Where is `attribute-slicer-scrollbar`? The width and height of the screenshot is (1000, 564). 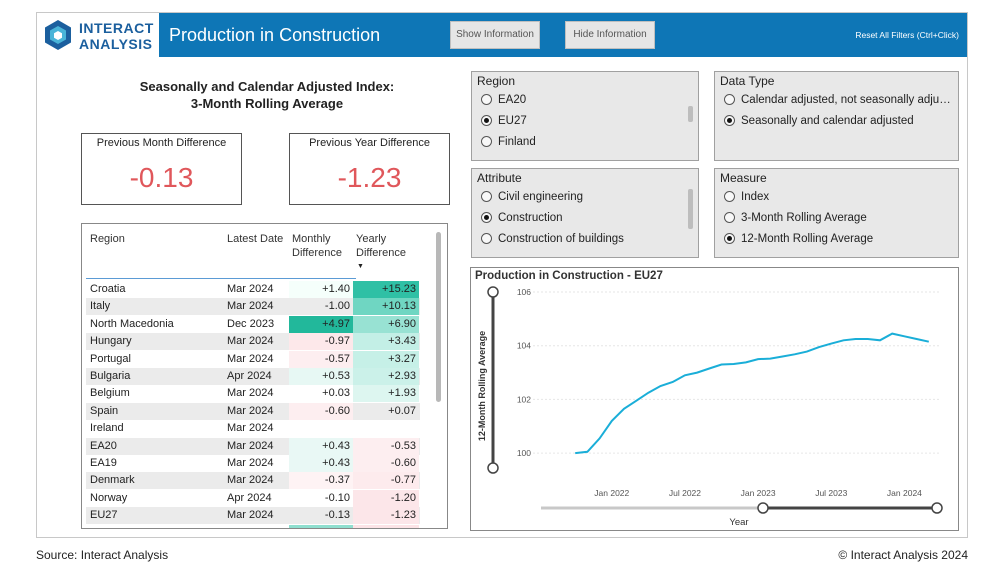
attribute-slicer-scrollbar is located at coordinates (690, 209).